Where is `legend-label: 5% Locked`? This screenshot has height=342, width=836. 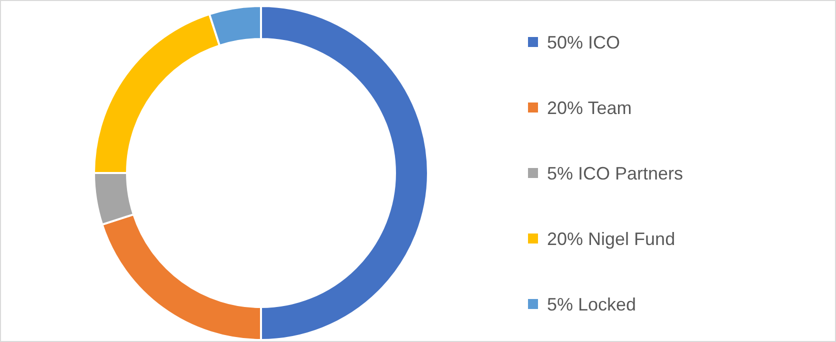 legend-label: 5% Locked is located at coordinates (591, 304).